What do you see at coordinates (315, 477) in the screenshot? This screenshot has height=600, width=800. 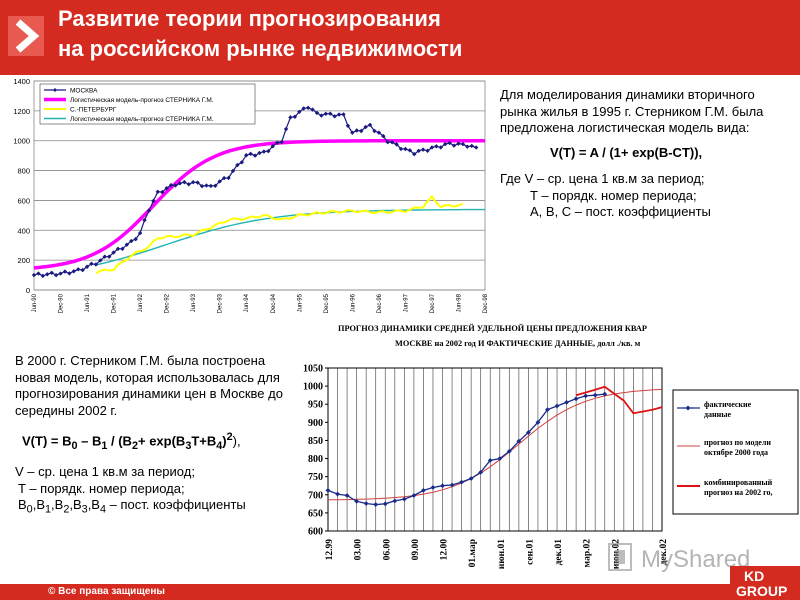 I see `c2-y-tick: 750` at bounding box center [315, 477].